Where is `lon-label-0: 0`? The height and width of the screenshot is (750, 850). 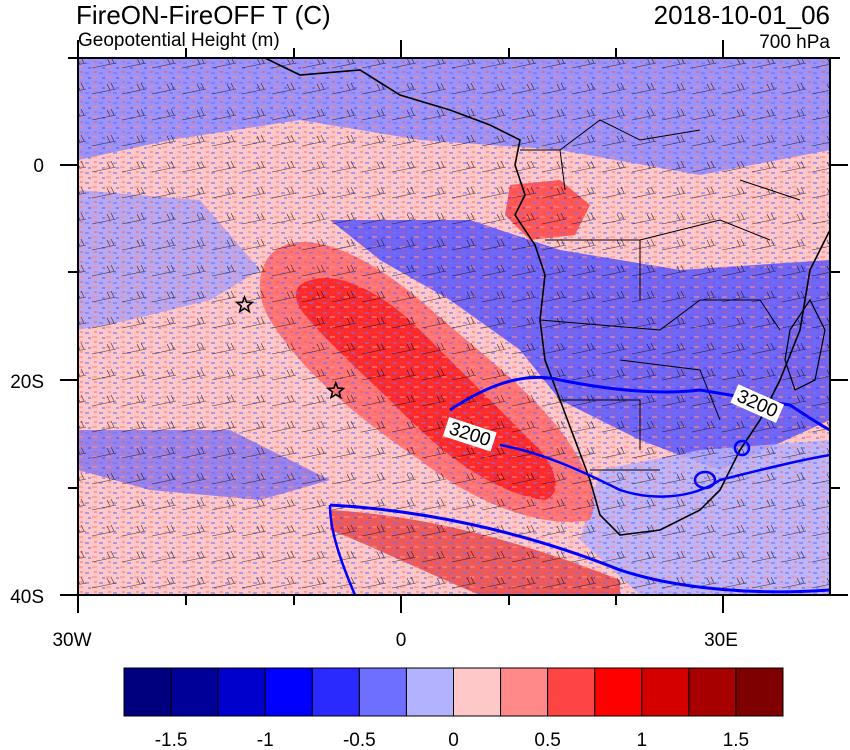 lon-label-0: 0 is located at coordinates (401, 640).